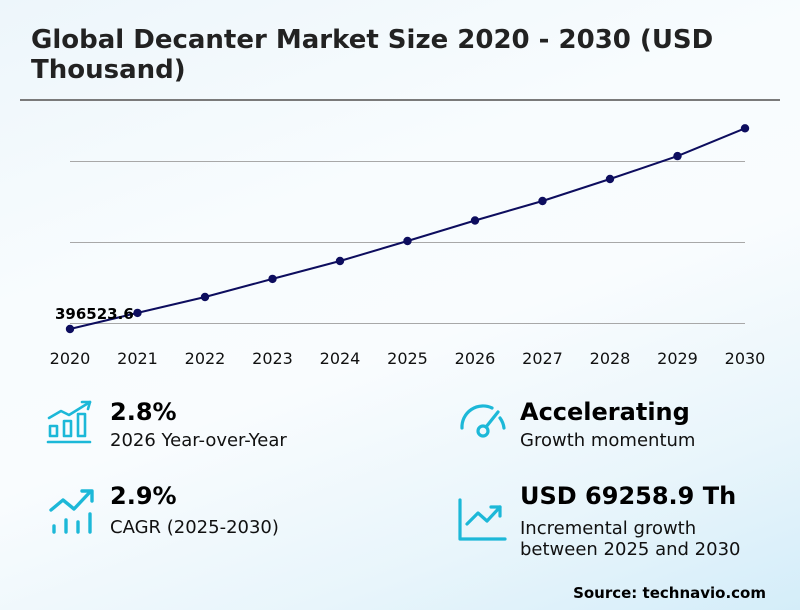 The image size is (800, 610). I want to click on x-tick-label: 2027, so click(542, 358).